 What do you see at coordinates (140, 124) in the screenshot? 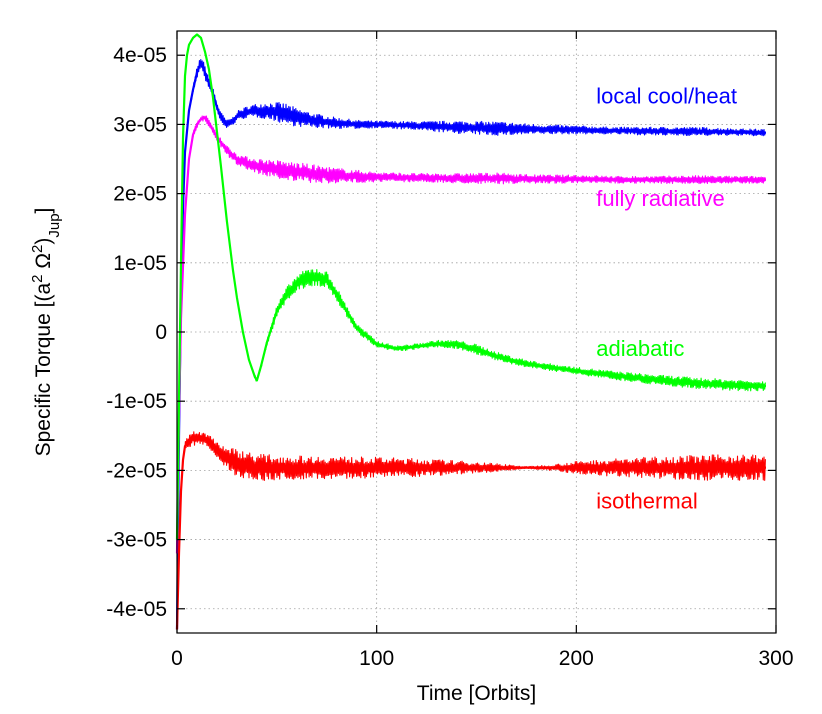
I see `y-tick-label: 3e-05` at bounding box center [140, 124].